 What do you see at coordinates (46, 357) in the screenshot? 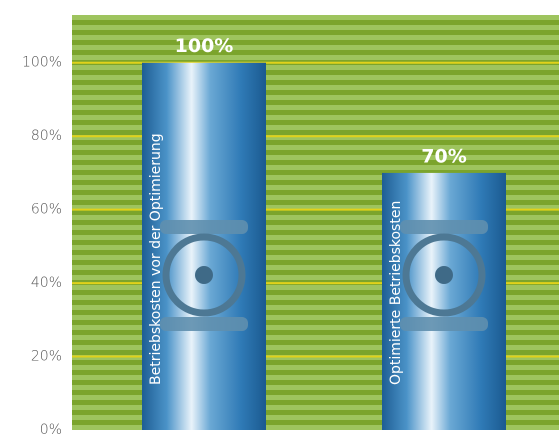
I see `y-tick-label: 20%` at bounding box center [46, 357].